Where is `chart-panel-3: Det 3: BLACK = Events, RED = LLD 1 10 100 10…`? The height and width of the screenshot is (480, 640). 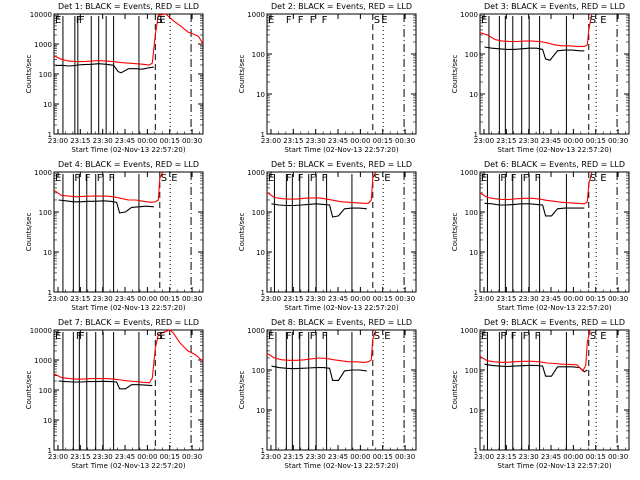 chart-panel-3: Det 3: BLACK = Events, RED = LLD 1 10 100 10… is located at coordinates (540, 78).